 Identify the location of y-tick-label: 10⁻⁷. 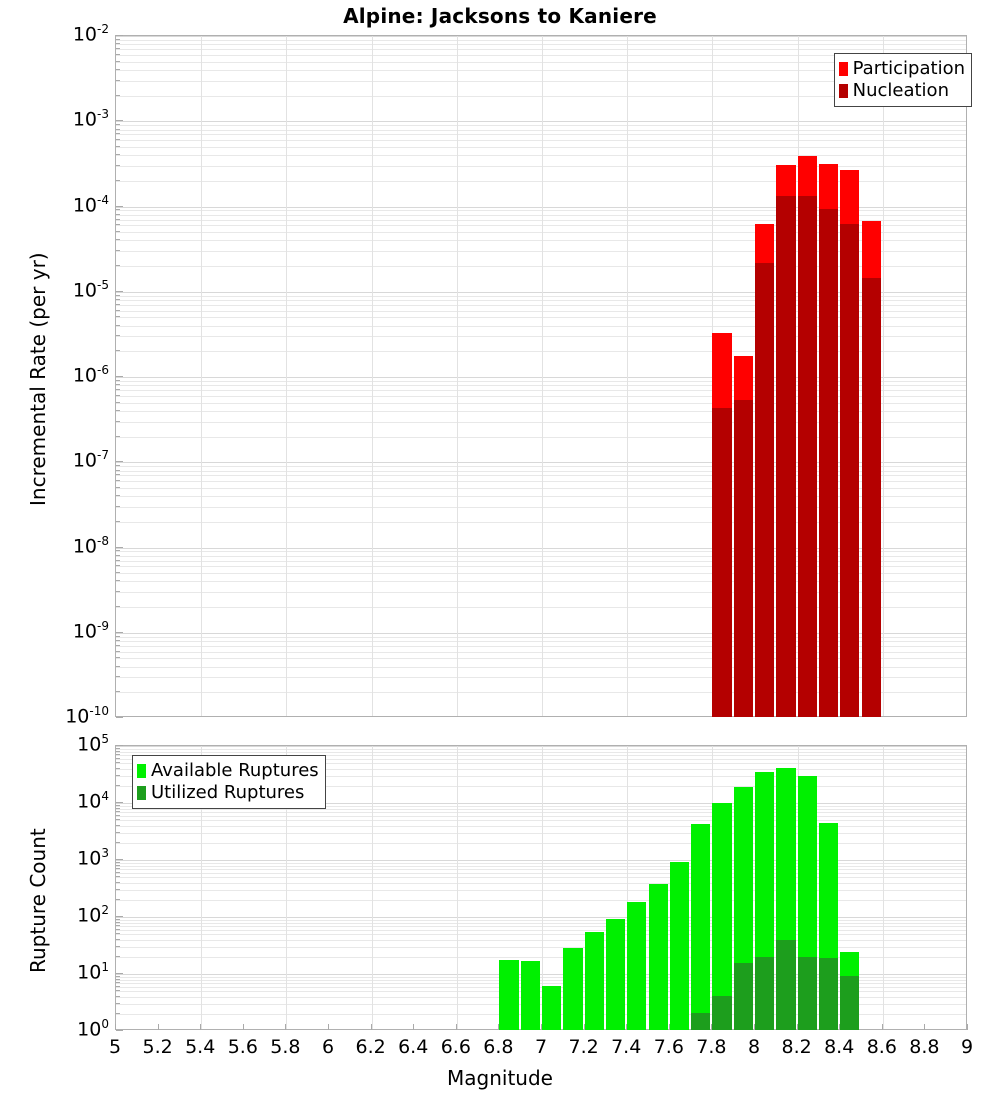
(90, 460).